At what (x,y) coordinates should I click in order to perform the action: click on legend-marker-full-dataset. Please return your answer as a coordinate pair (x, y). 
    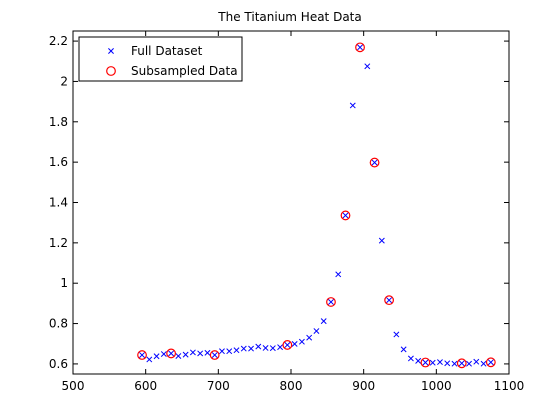
    Looking at the image, I should click on (111, 51).